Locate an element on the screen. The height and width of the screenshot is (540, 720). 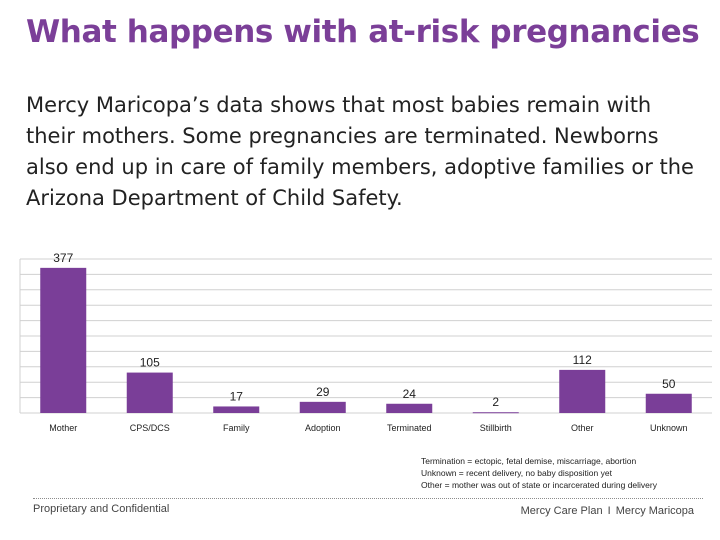
footer-brand-separator: I is located at coordinates (609, 511).